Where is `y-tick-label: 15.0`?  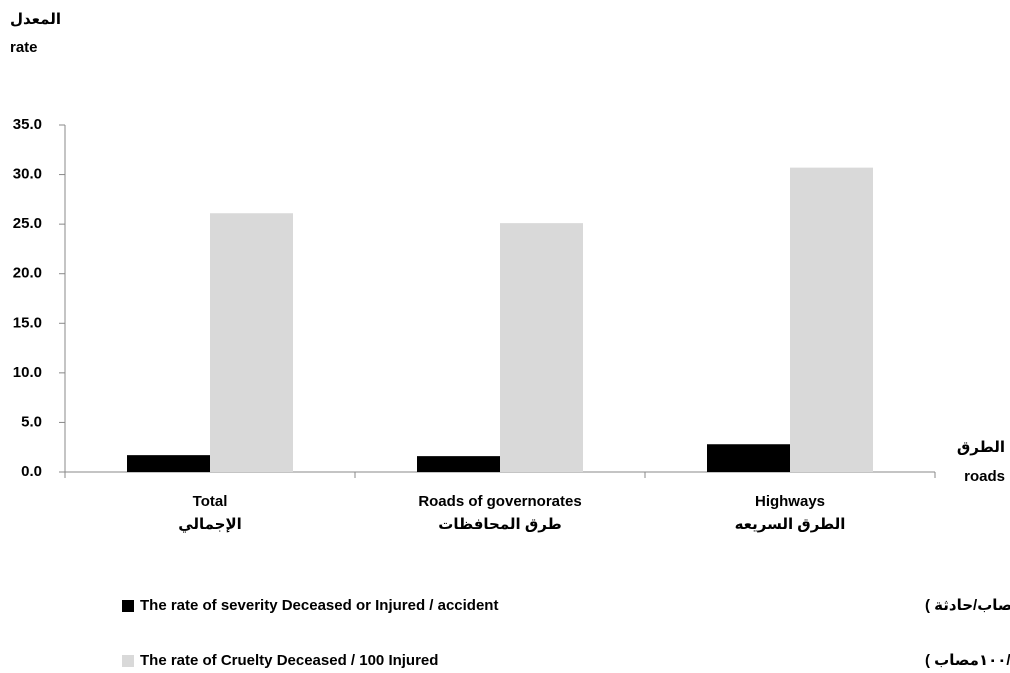
y-tick-label: 15.0 is located at coordinates (27, 322).